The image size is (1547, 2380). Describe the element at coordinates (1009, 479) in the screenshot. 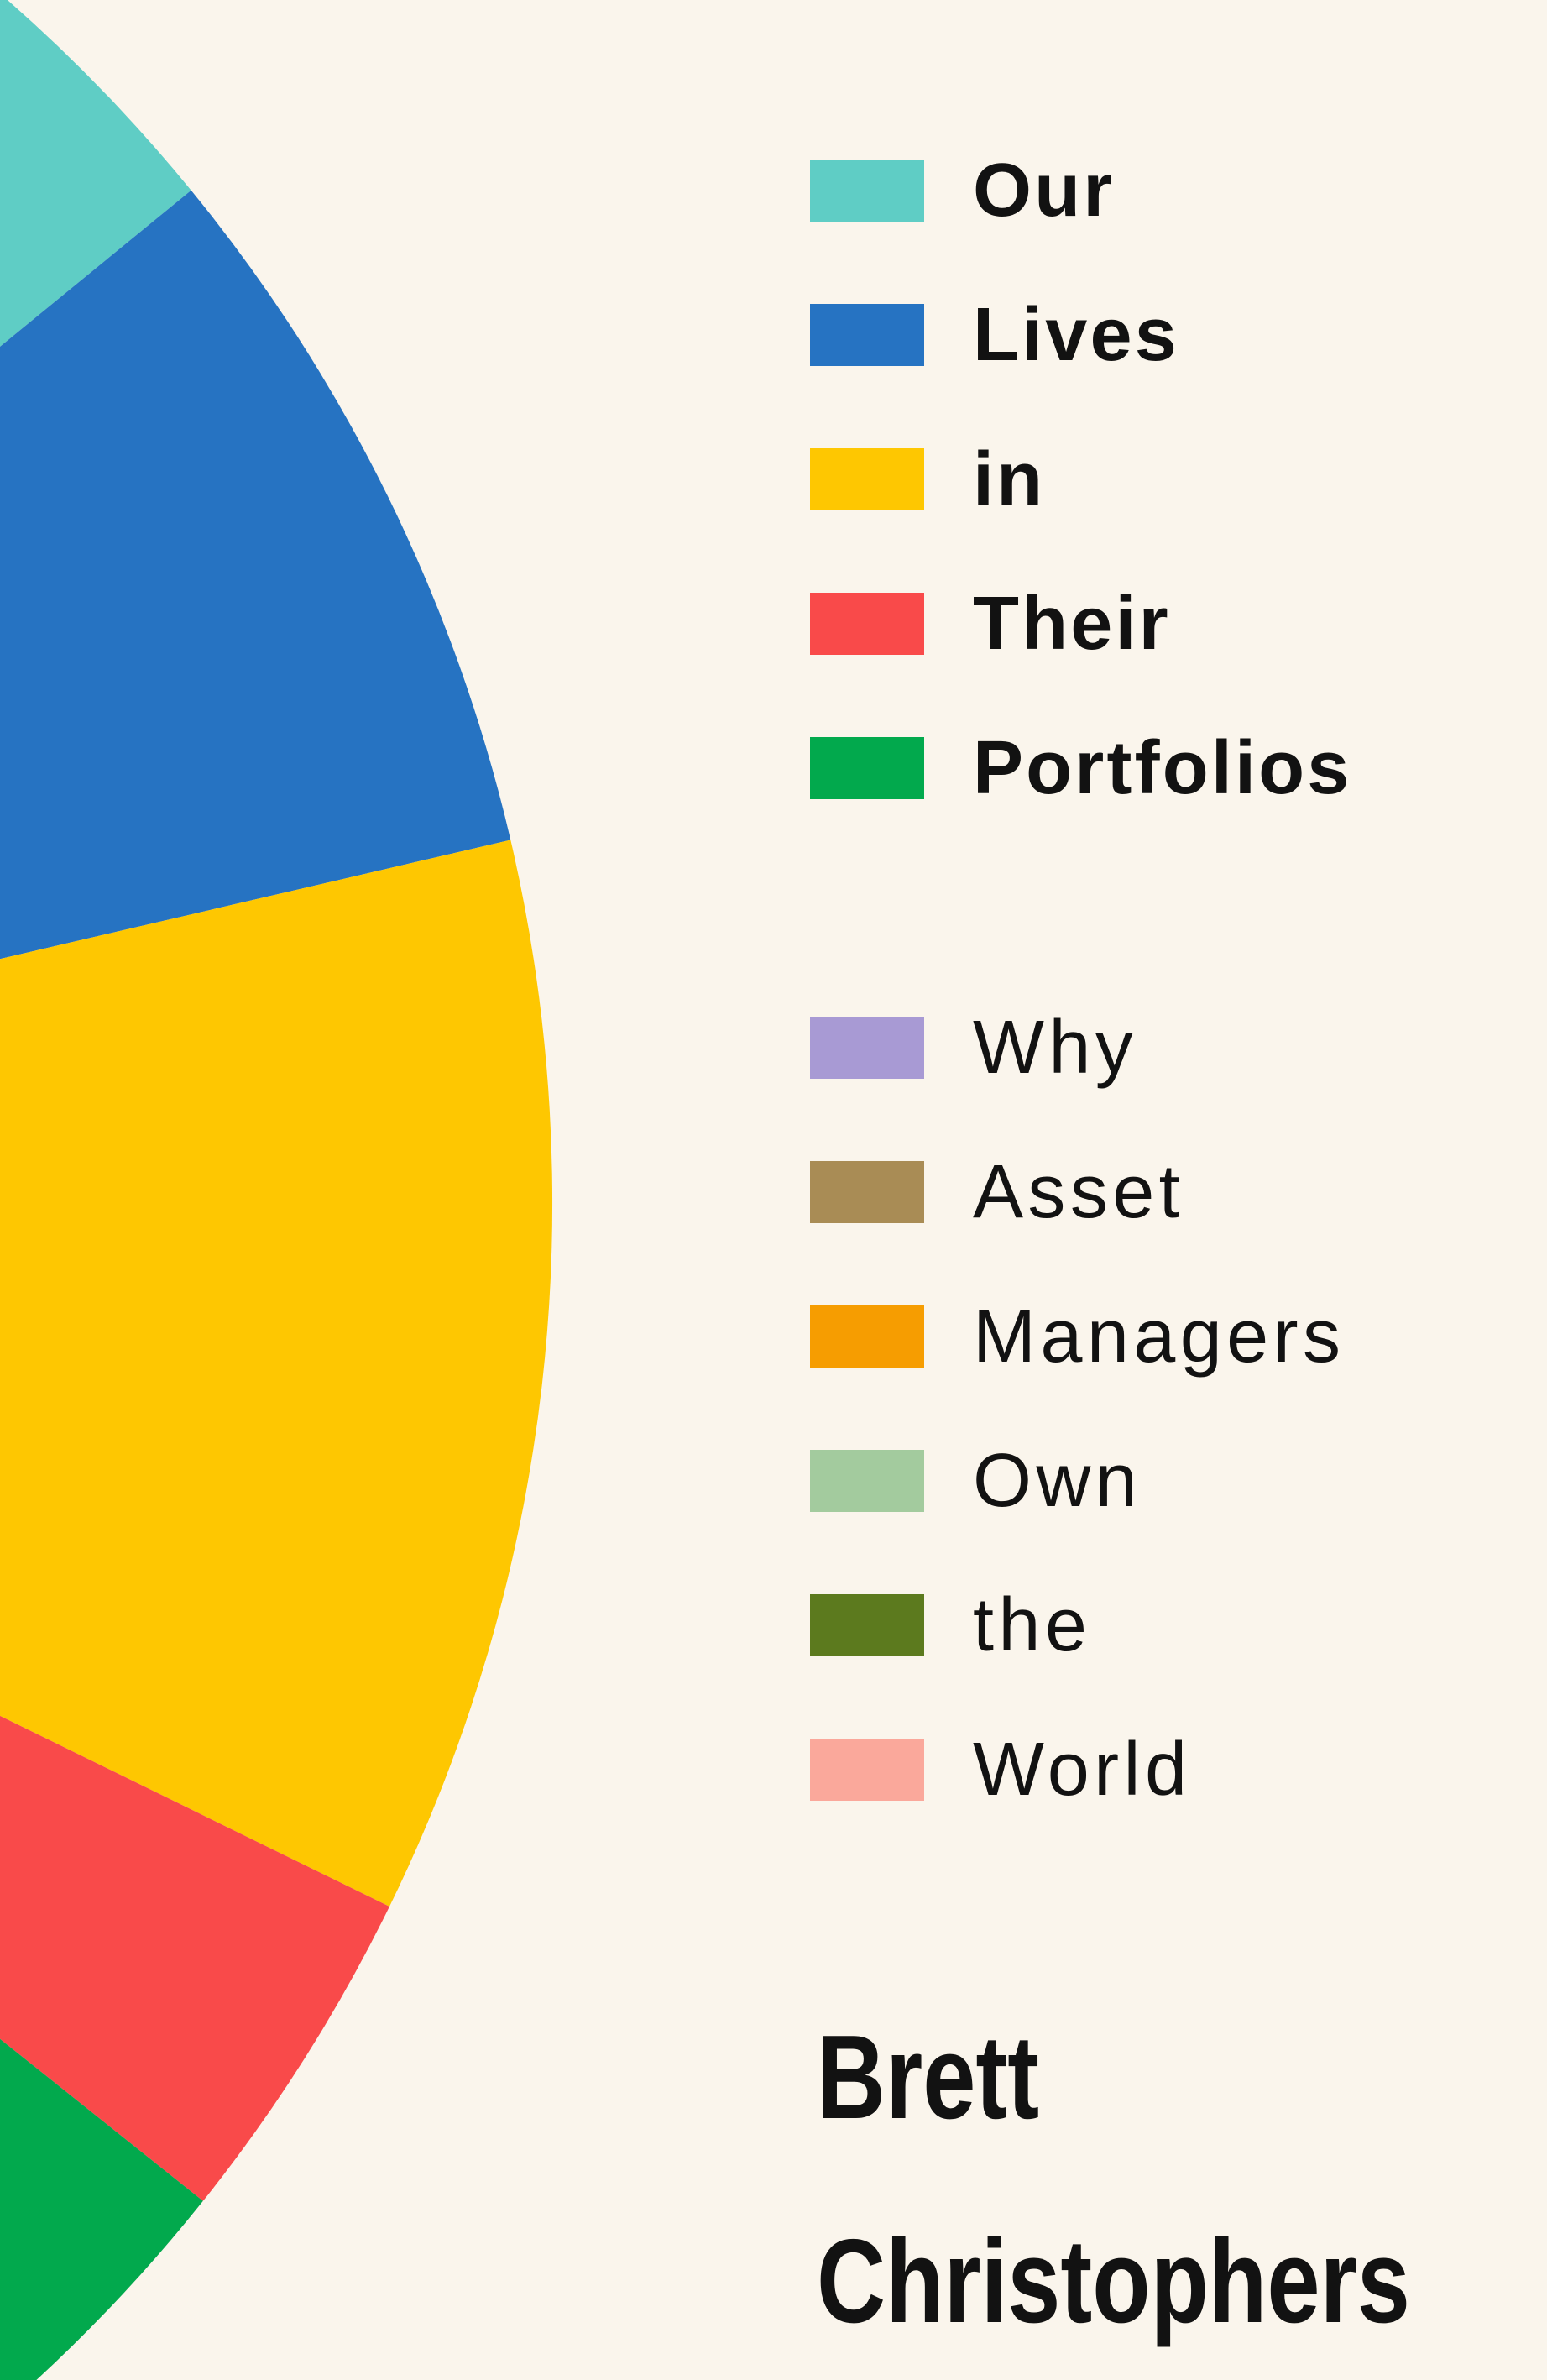

I see `title-word-label: in` at that location.